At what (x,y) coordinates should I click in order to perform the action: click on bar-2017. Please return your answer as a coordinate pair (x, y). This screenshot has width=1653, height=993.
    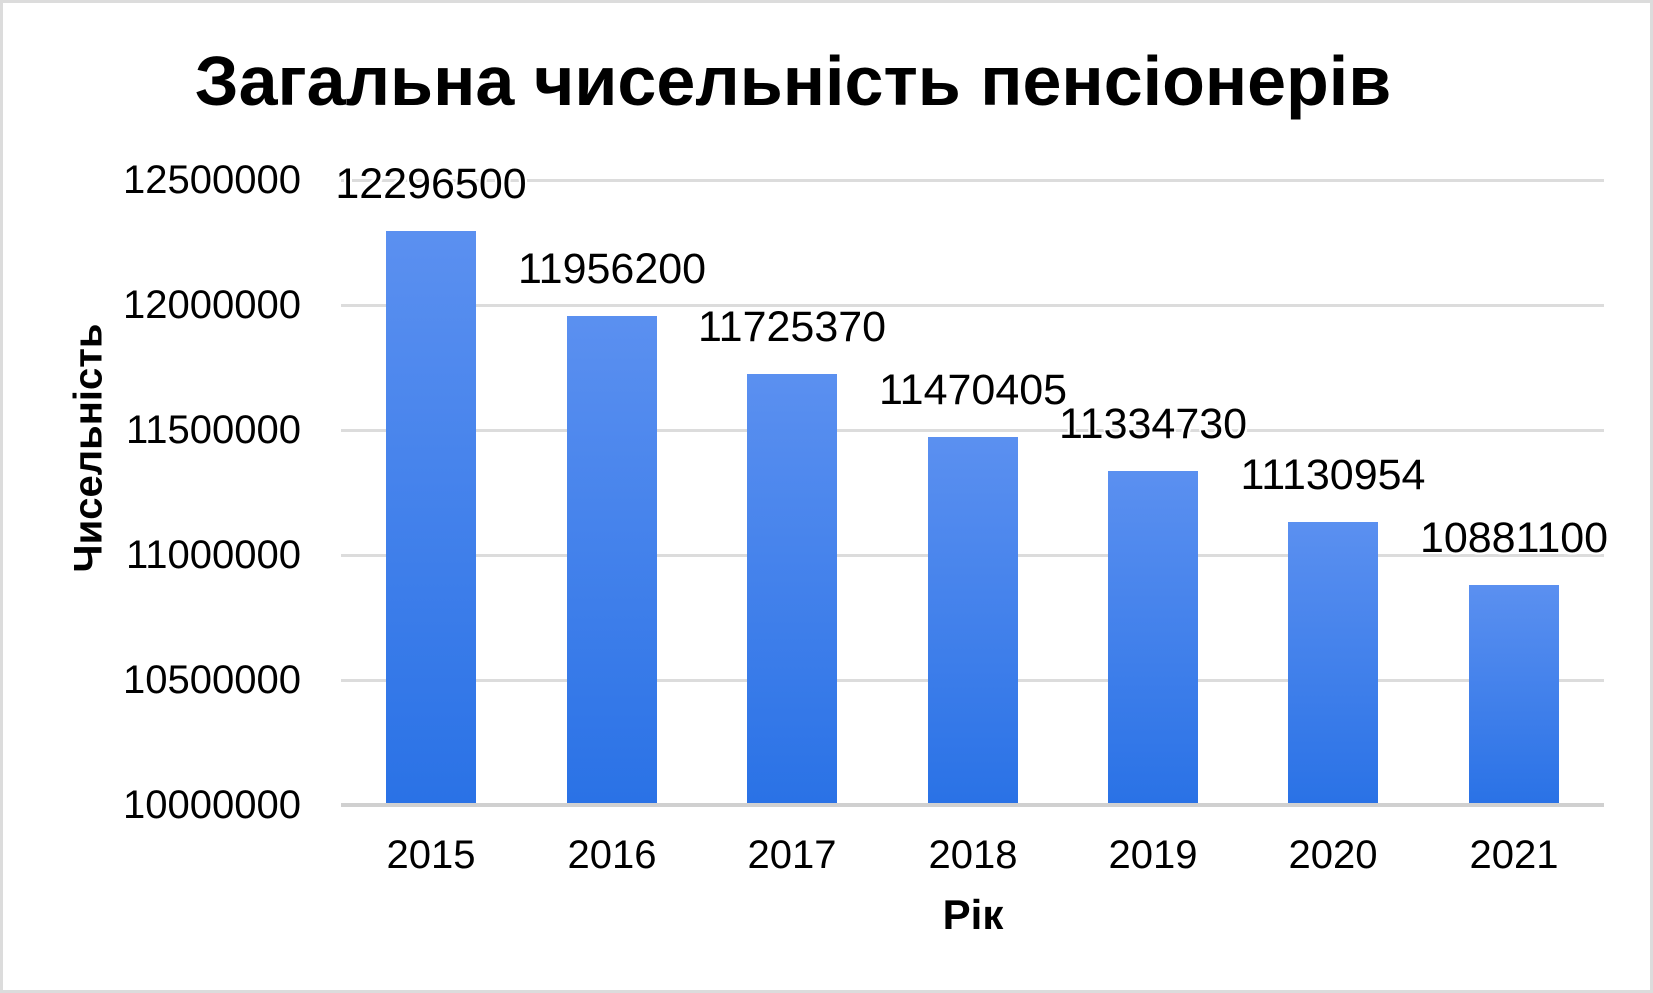
    Looking at the image, I should click on (792, 588).